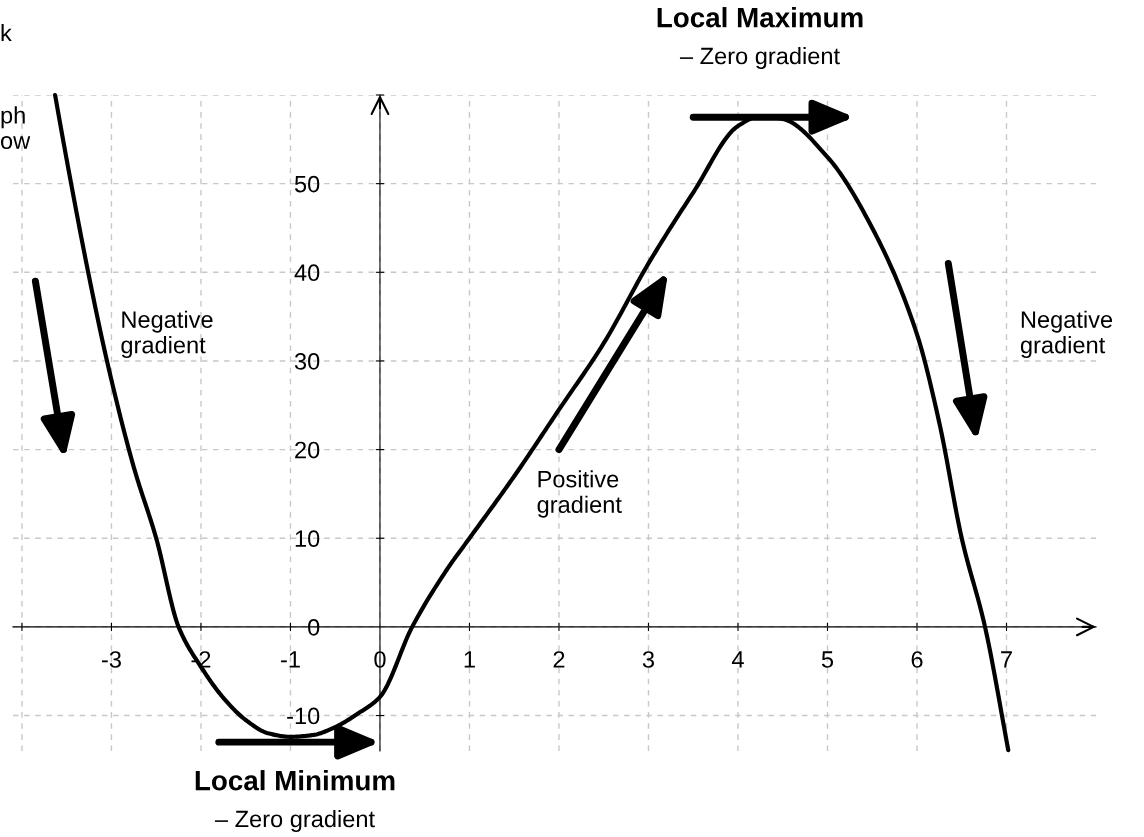 This screenshot has height=837, width=1144. Describe the element at coordinates (469, 659) in the screenshot. I see `x-tick-label: 1` at that location.